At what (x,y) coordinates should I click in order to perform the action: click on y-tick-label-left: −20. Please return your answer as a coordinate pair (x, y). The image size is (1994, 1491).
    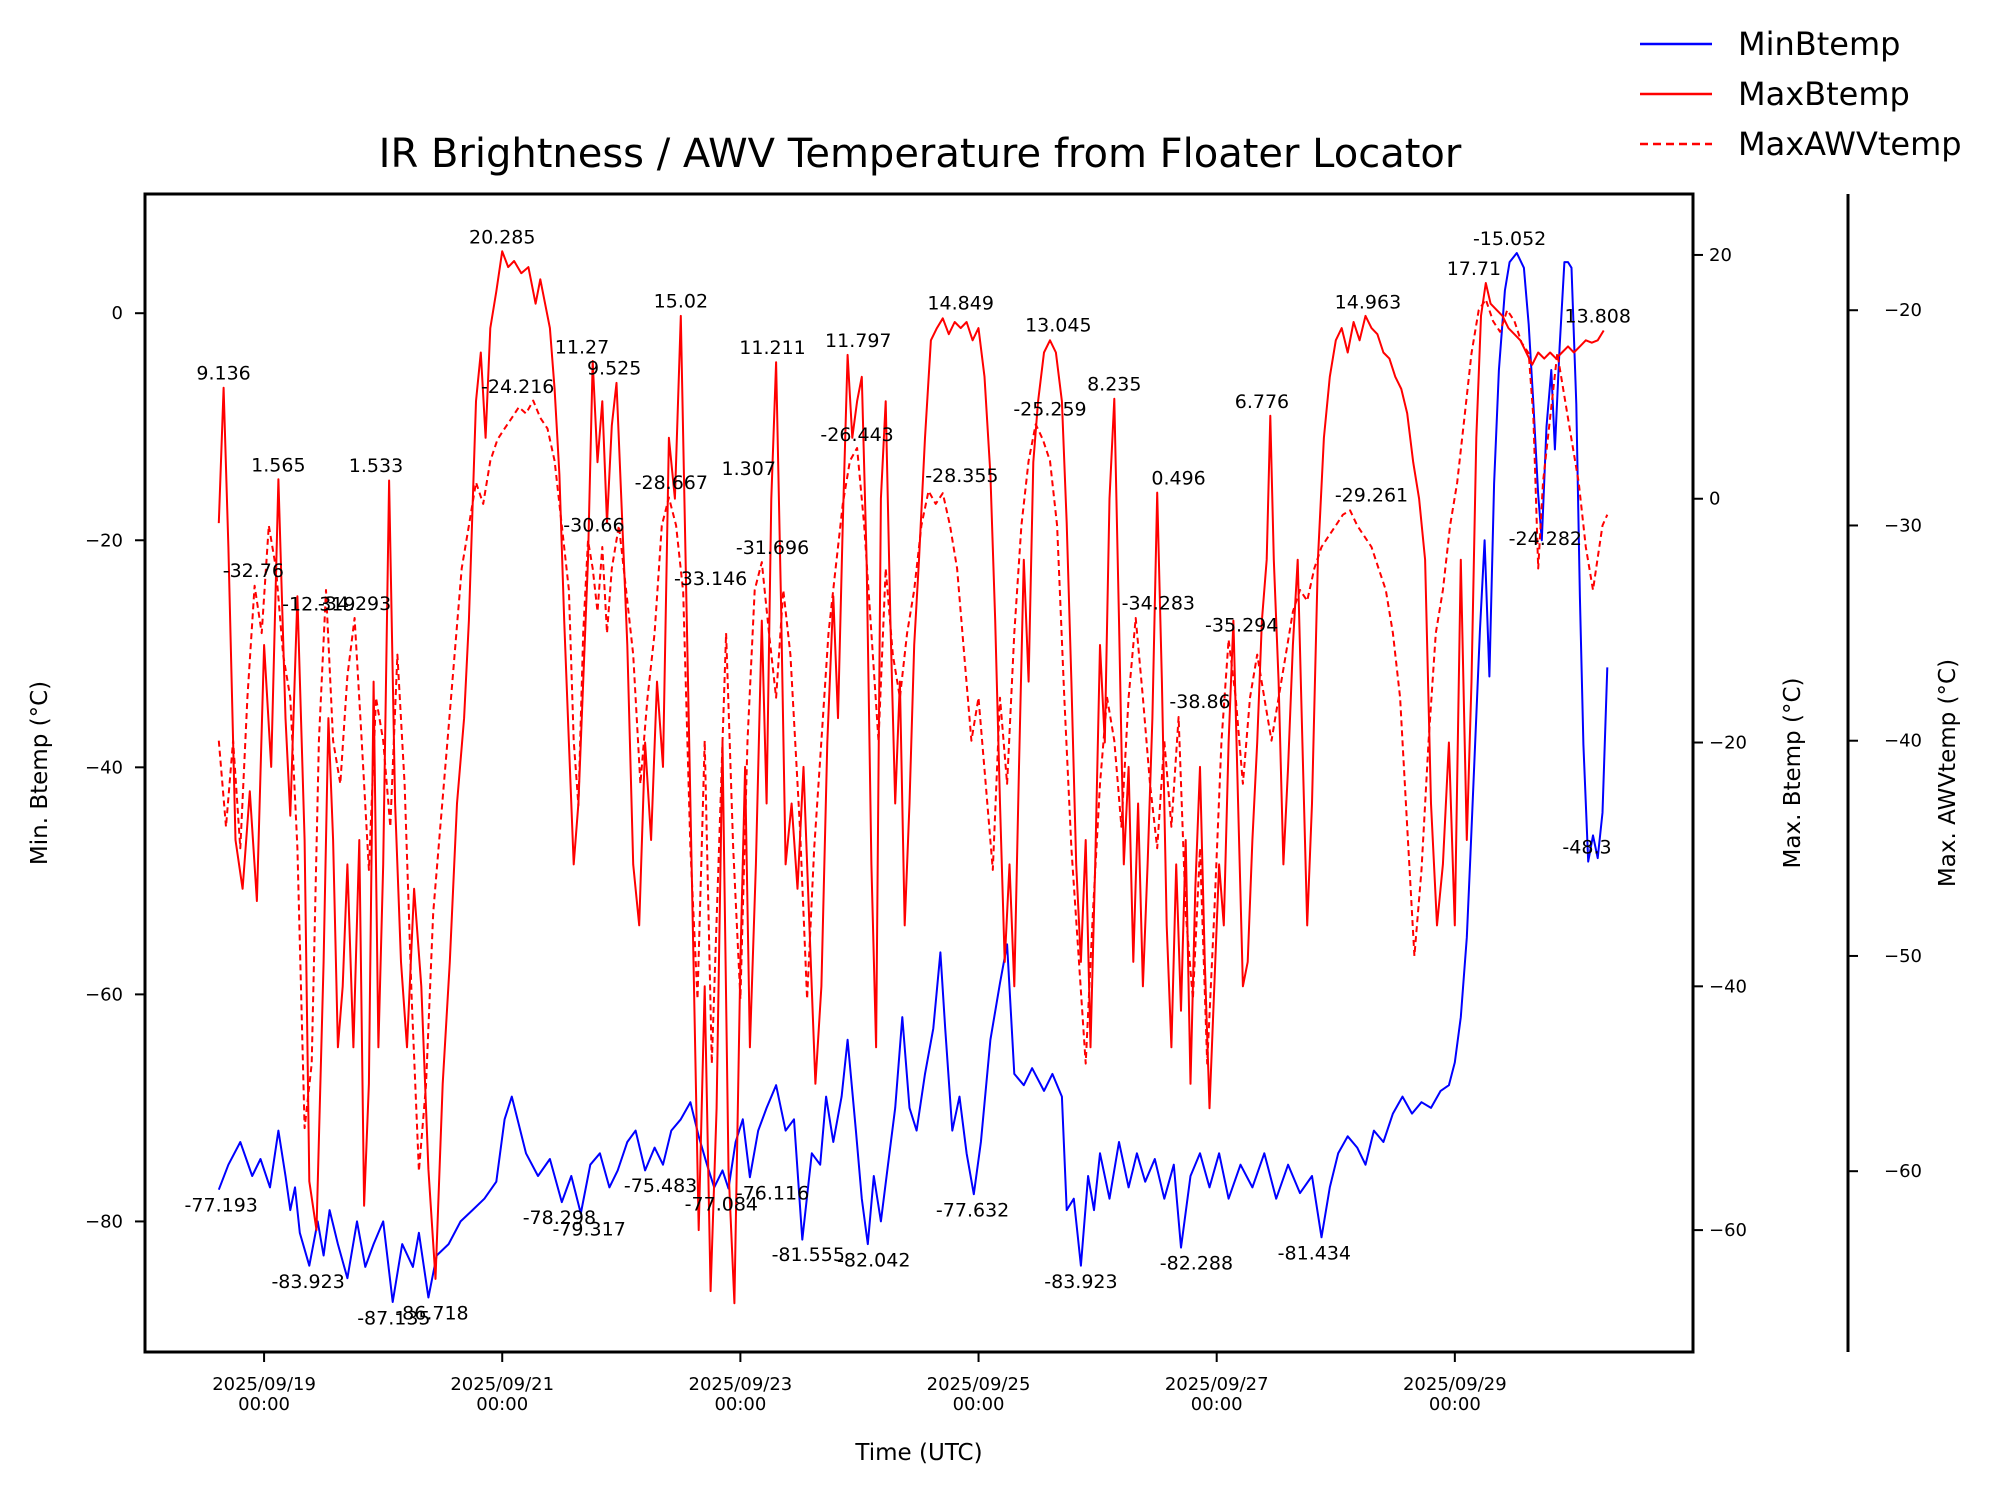
    Looking at the image, I should click on (104, 540).